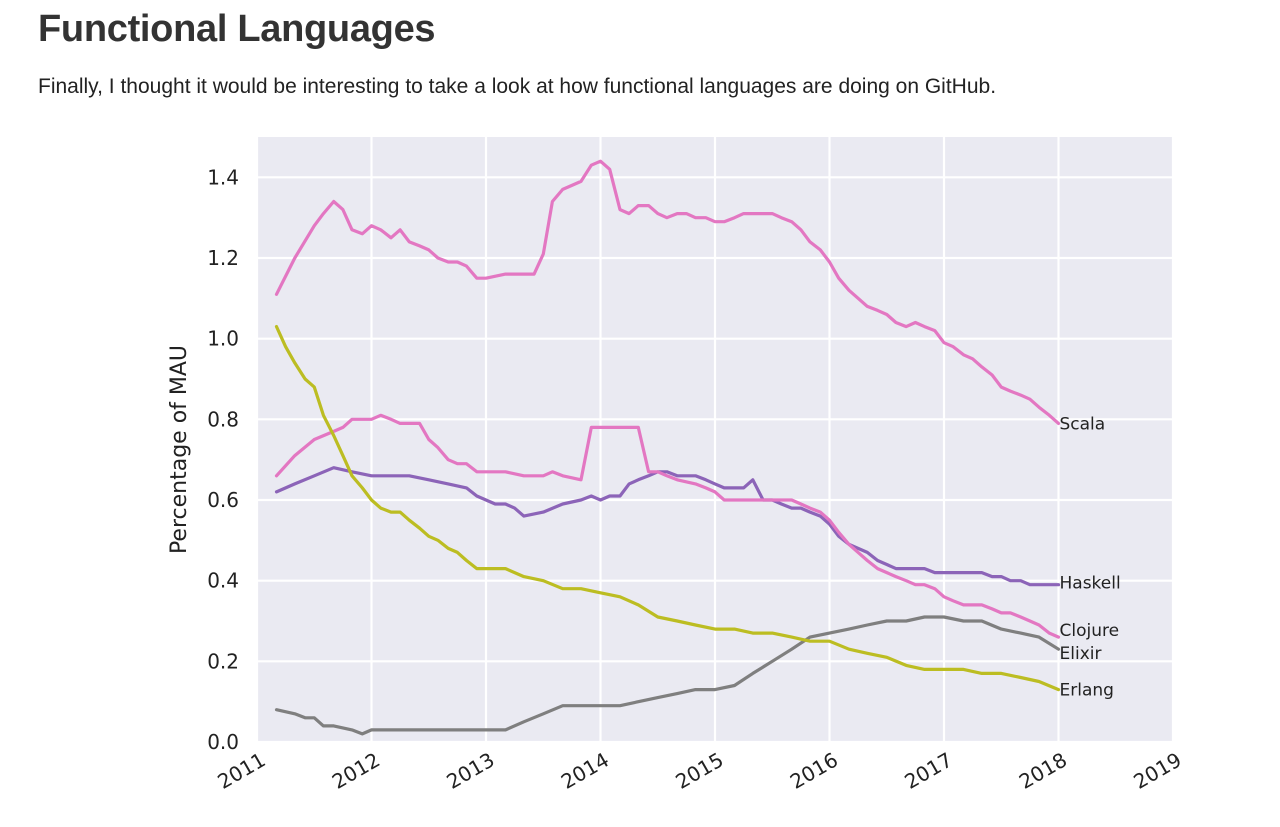 This screenshot has height=827, width=1280. I want to click on y-tick-label: 1.4, so click(223, 177).